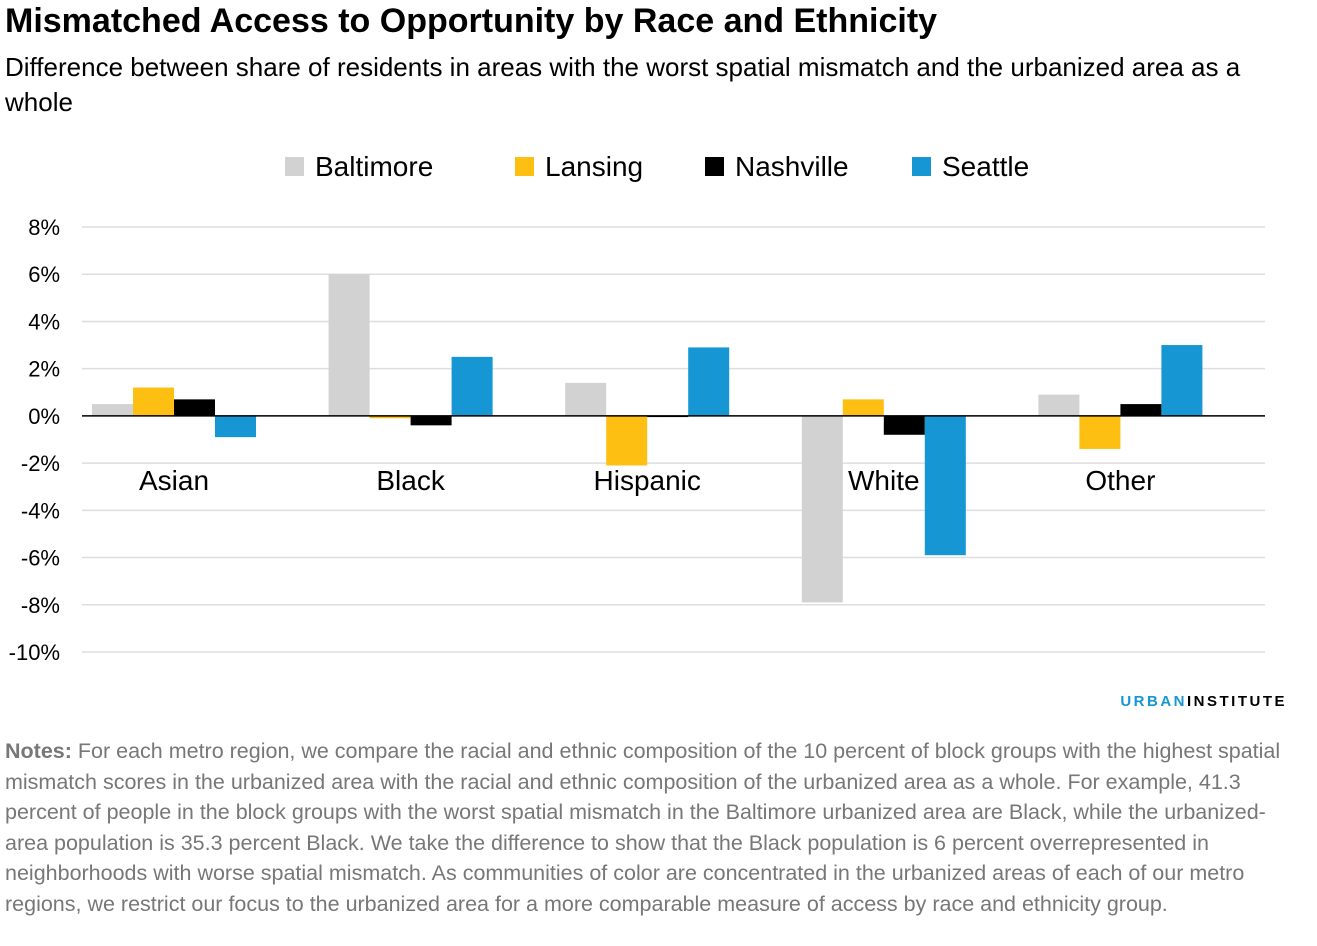  What do you see at coordinates (714, 166) in the screenshot?
I see `legend-swatch-nashville` at bounding box center [714, 166].